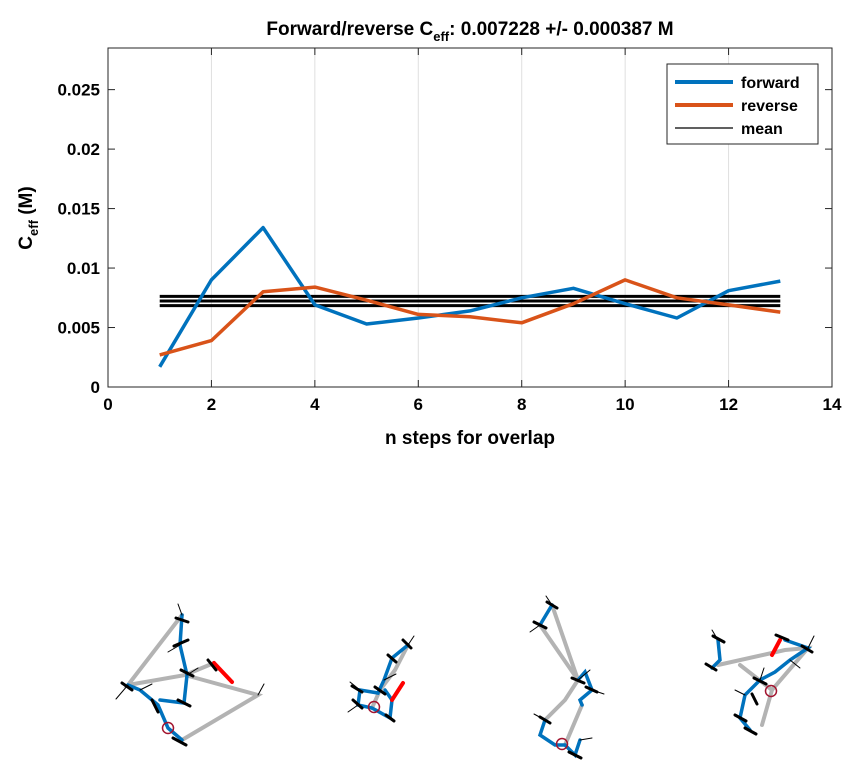  What do you see at coordinates (315, 404) in the screenshot?
I see `x-tick-label: 4` at bounding box center [315, 404].